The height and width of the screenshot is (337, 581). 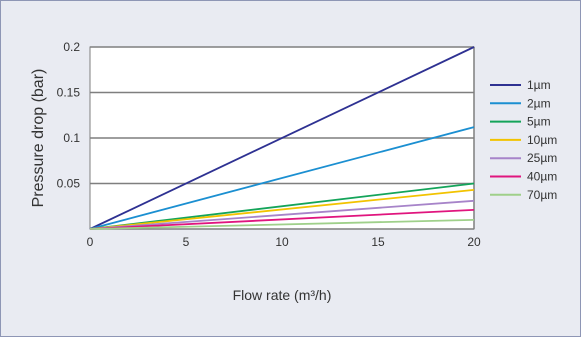 What do you see at coordinates (520, 85) in the screenshot?
I see `legend-item: 1µm` at bounding box center [520, 85].